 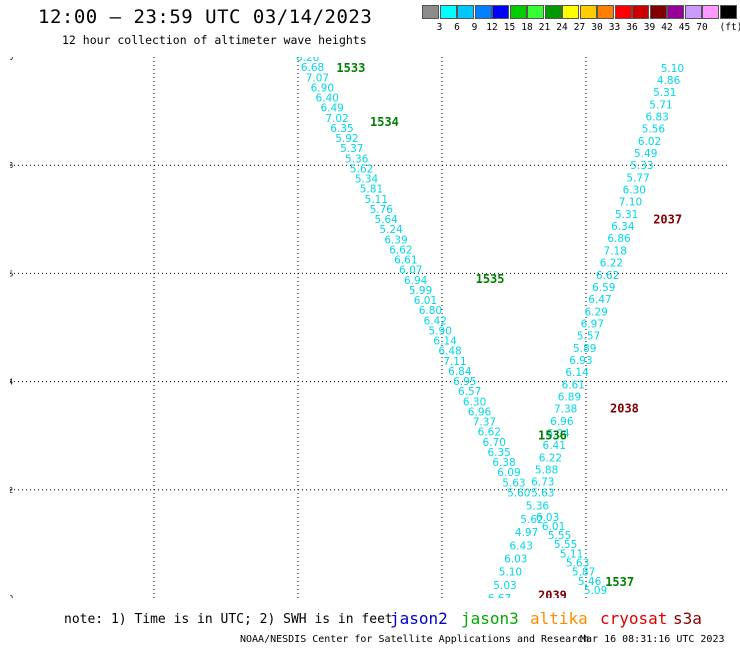 I want to click on wave-height-value: 6.38, so click(x=503, y=463).